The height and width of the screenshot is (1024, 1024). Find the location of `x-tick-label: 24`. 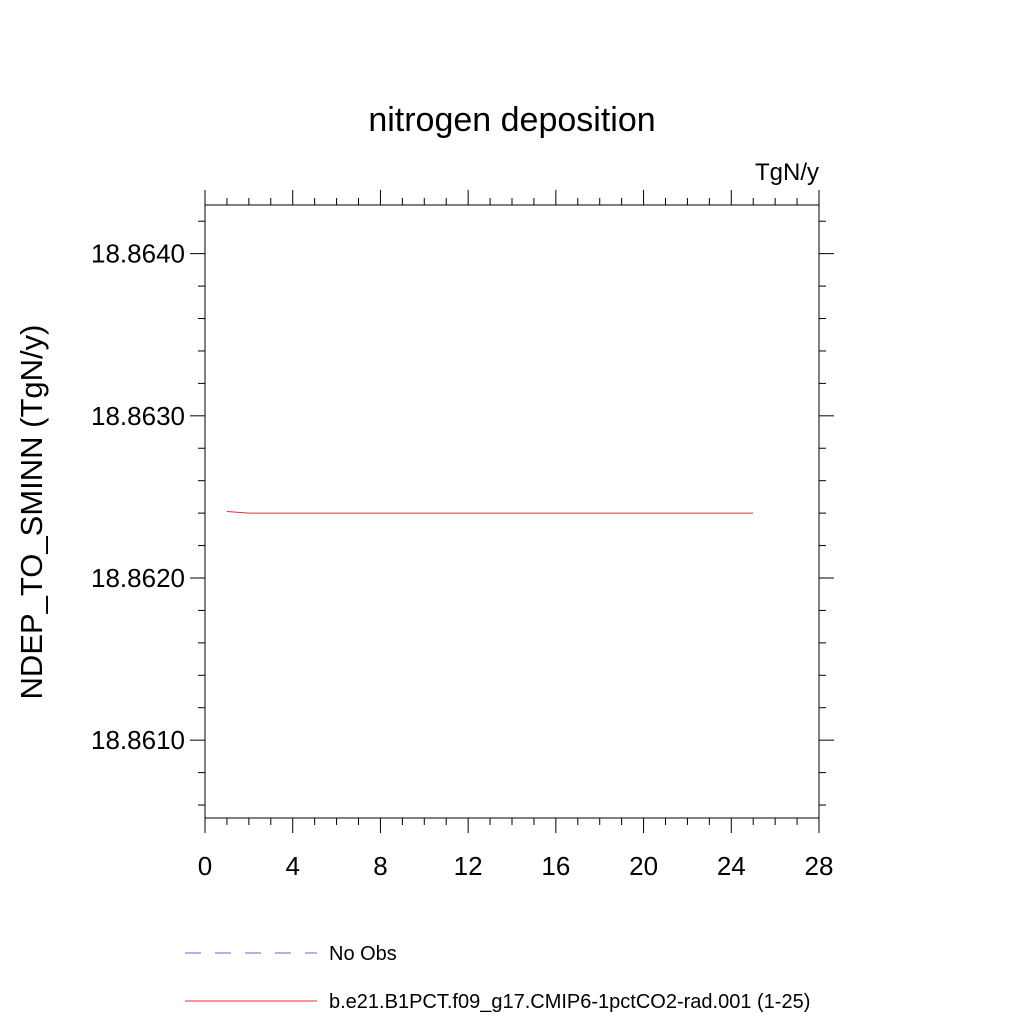

x-tick-label: 24 is located at coordinates (731, 866).